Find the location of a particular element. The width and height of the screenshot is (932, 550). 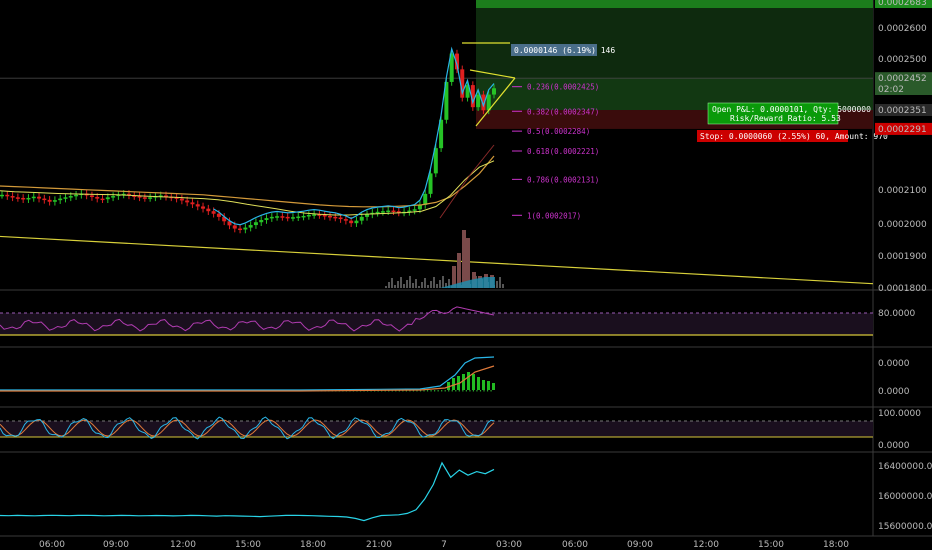

fib-level-label: 0.236(0.0002425) is located at coordinates (563, 87).